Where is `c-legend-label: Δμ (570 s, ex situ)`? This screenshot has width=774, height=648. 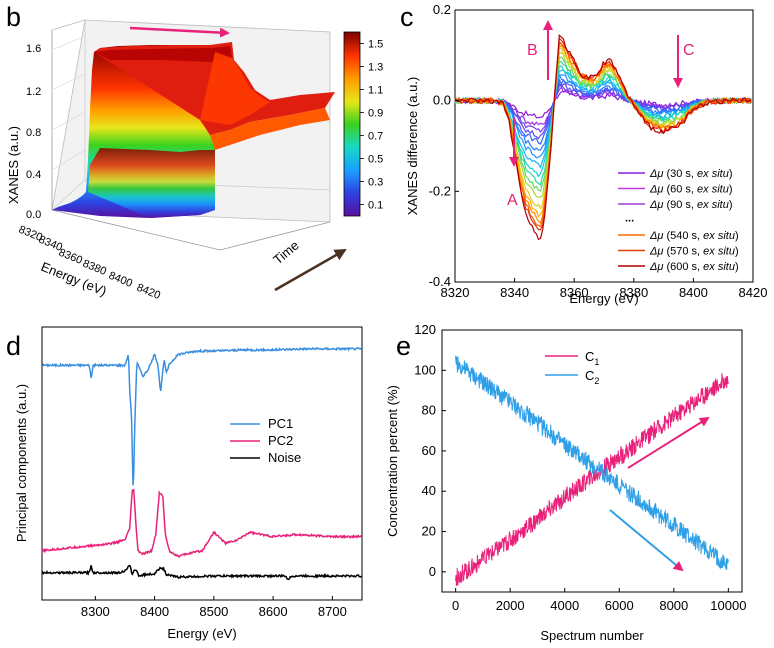
c-legend-label: Δμ (570 s, ex situ) is located at coordinates (694, 252).